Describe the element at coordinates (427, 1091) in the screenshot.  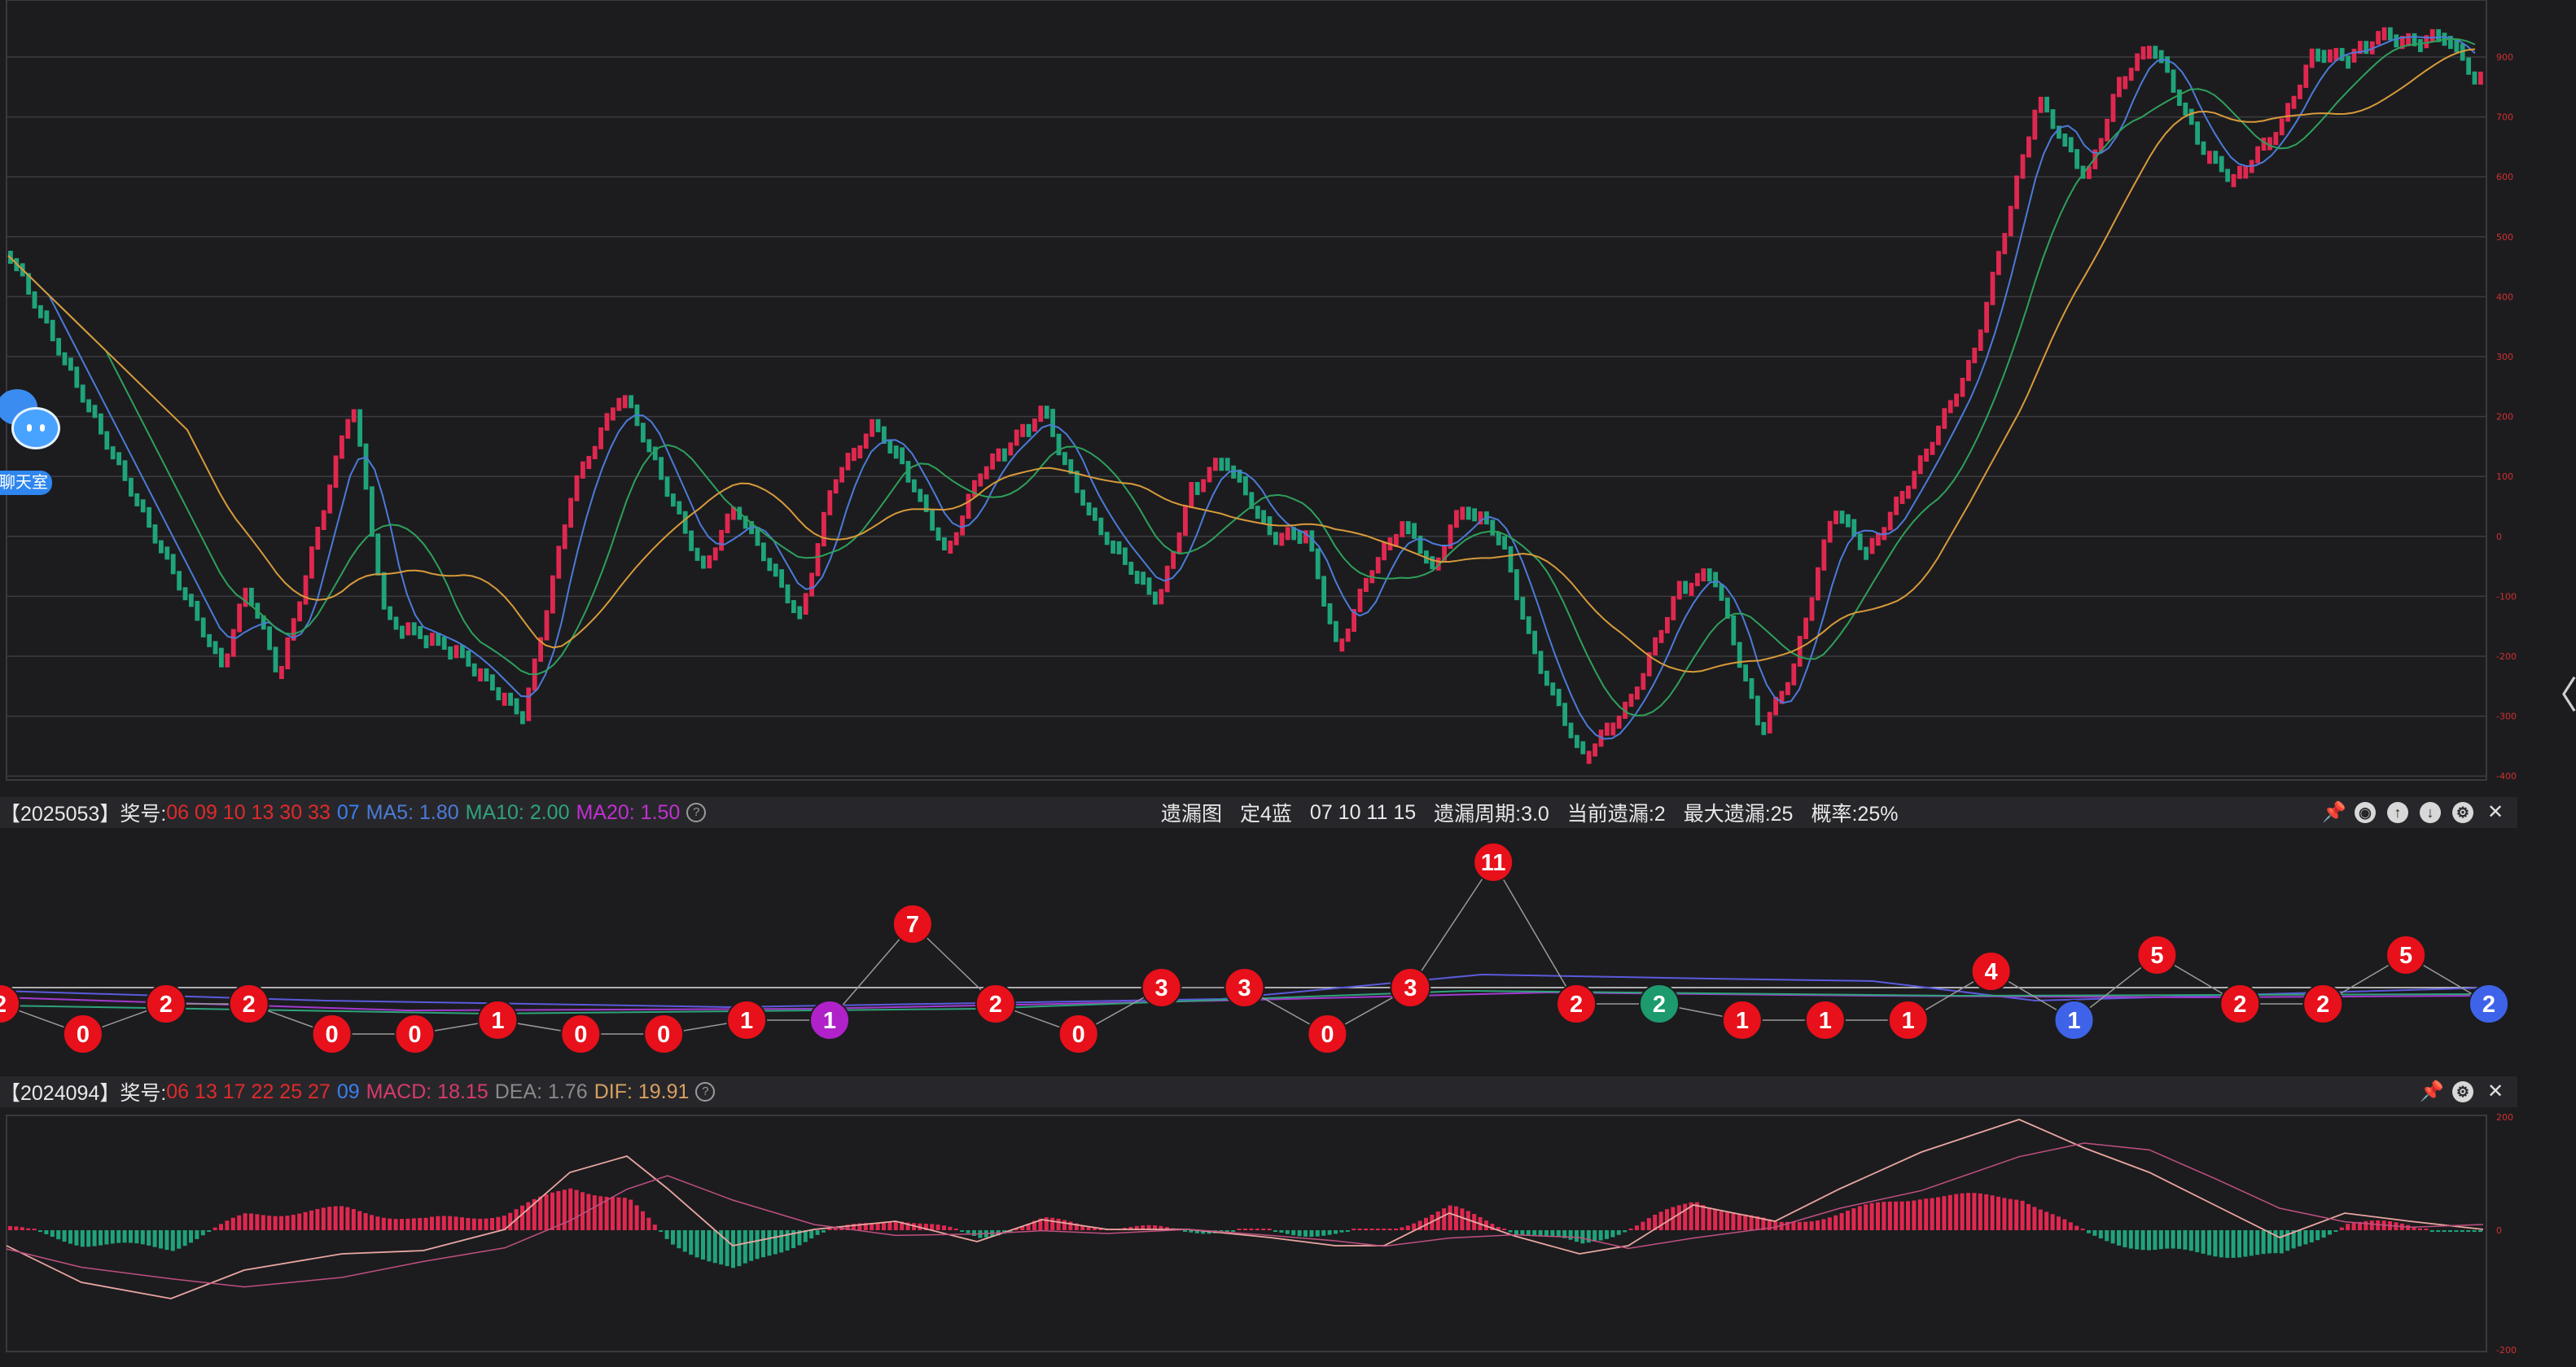
I see `macd-value: MACD: 18.15` at that location.